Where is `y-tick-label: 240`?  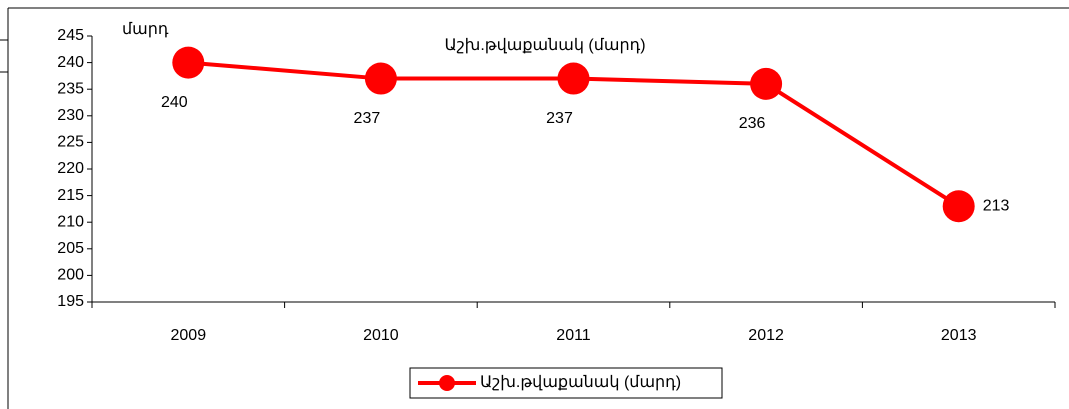
y-tick-label: 240 is located at coordinates (70, 62).